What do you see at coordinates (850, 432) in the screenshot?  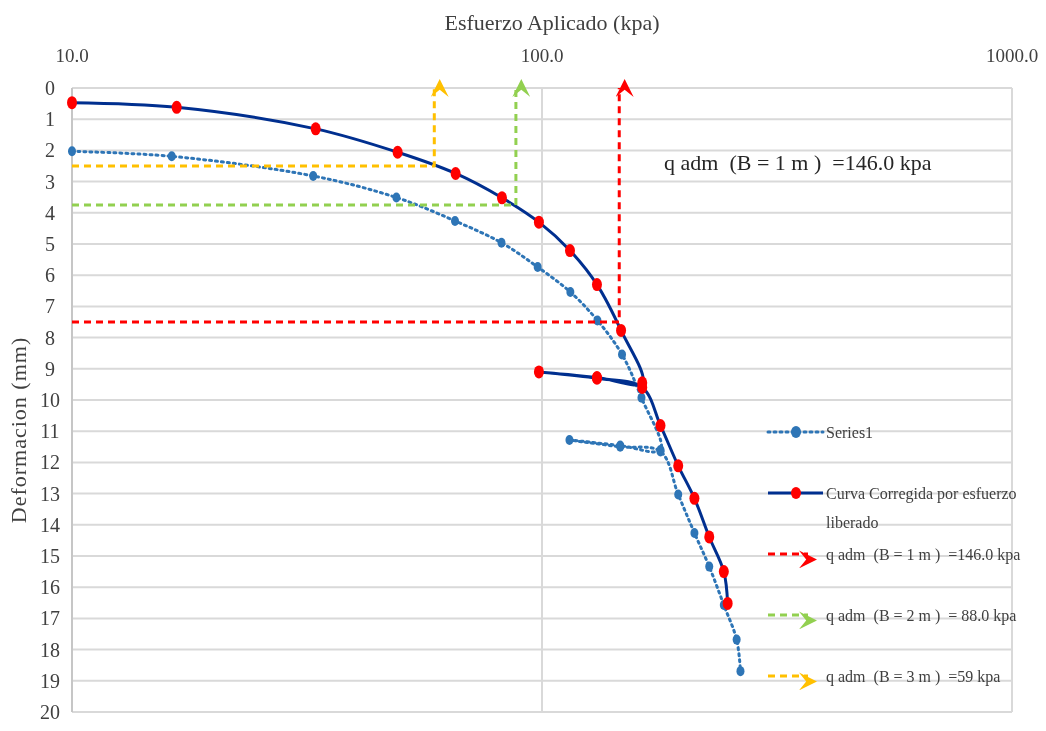 I see `legend-label: Series1` at bounding box center [850, 432].